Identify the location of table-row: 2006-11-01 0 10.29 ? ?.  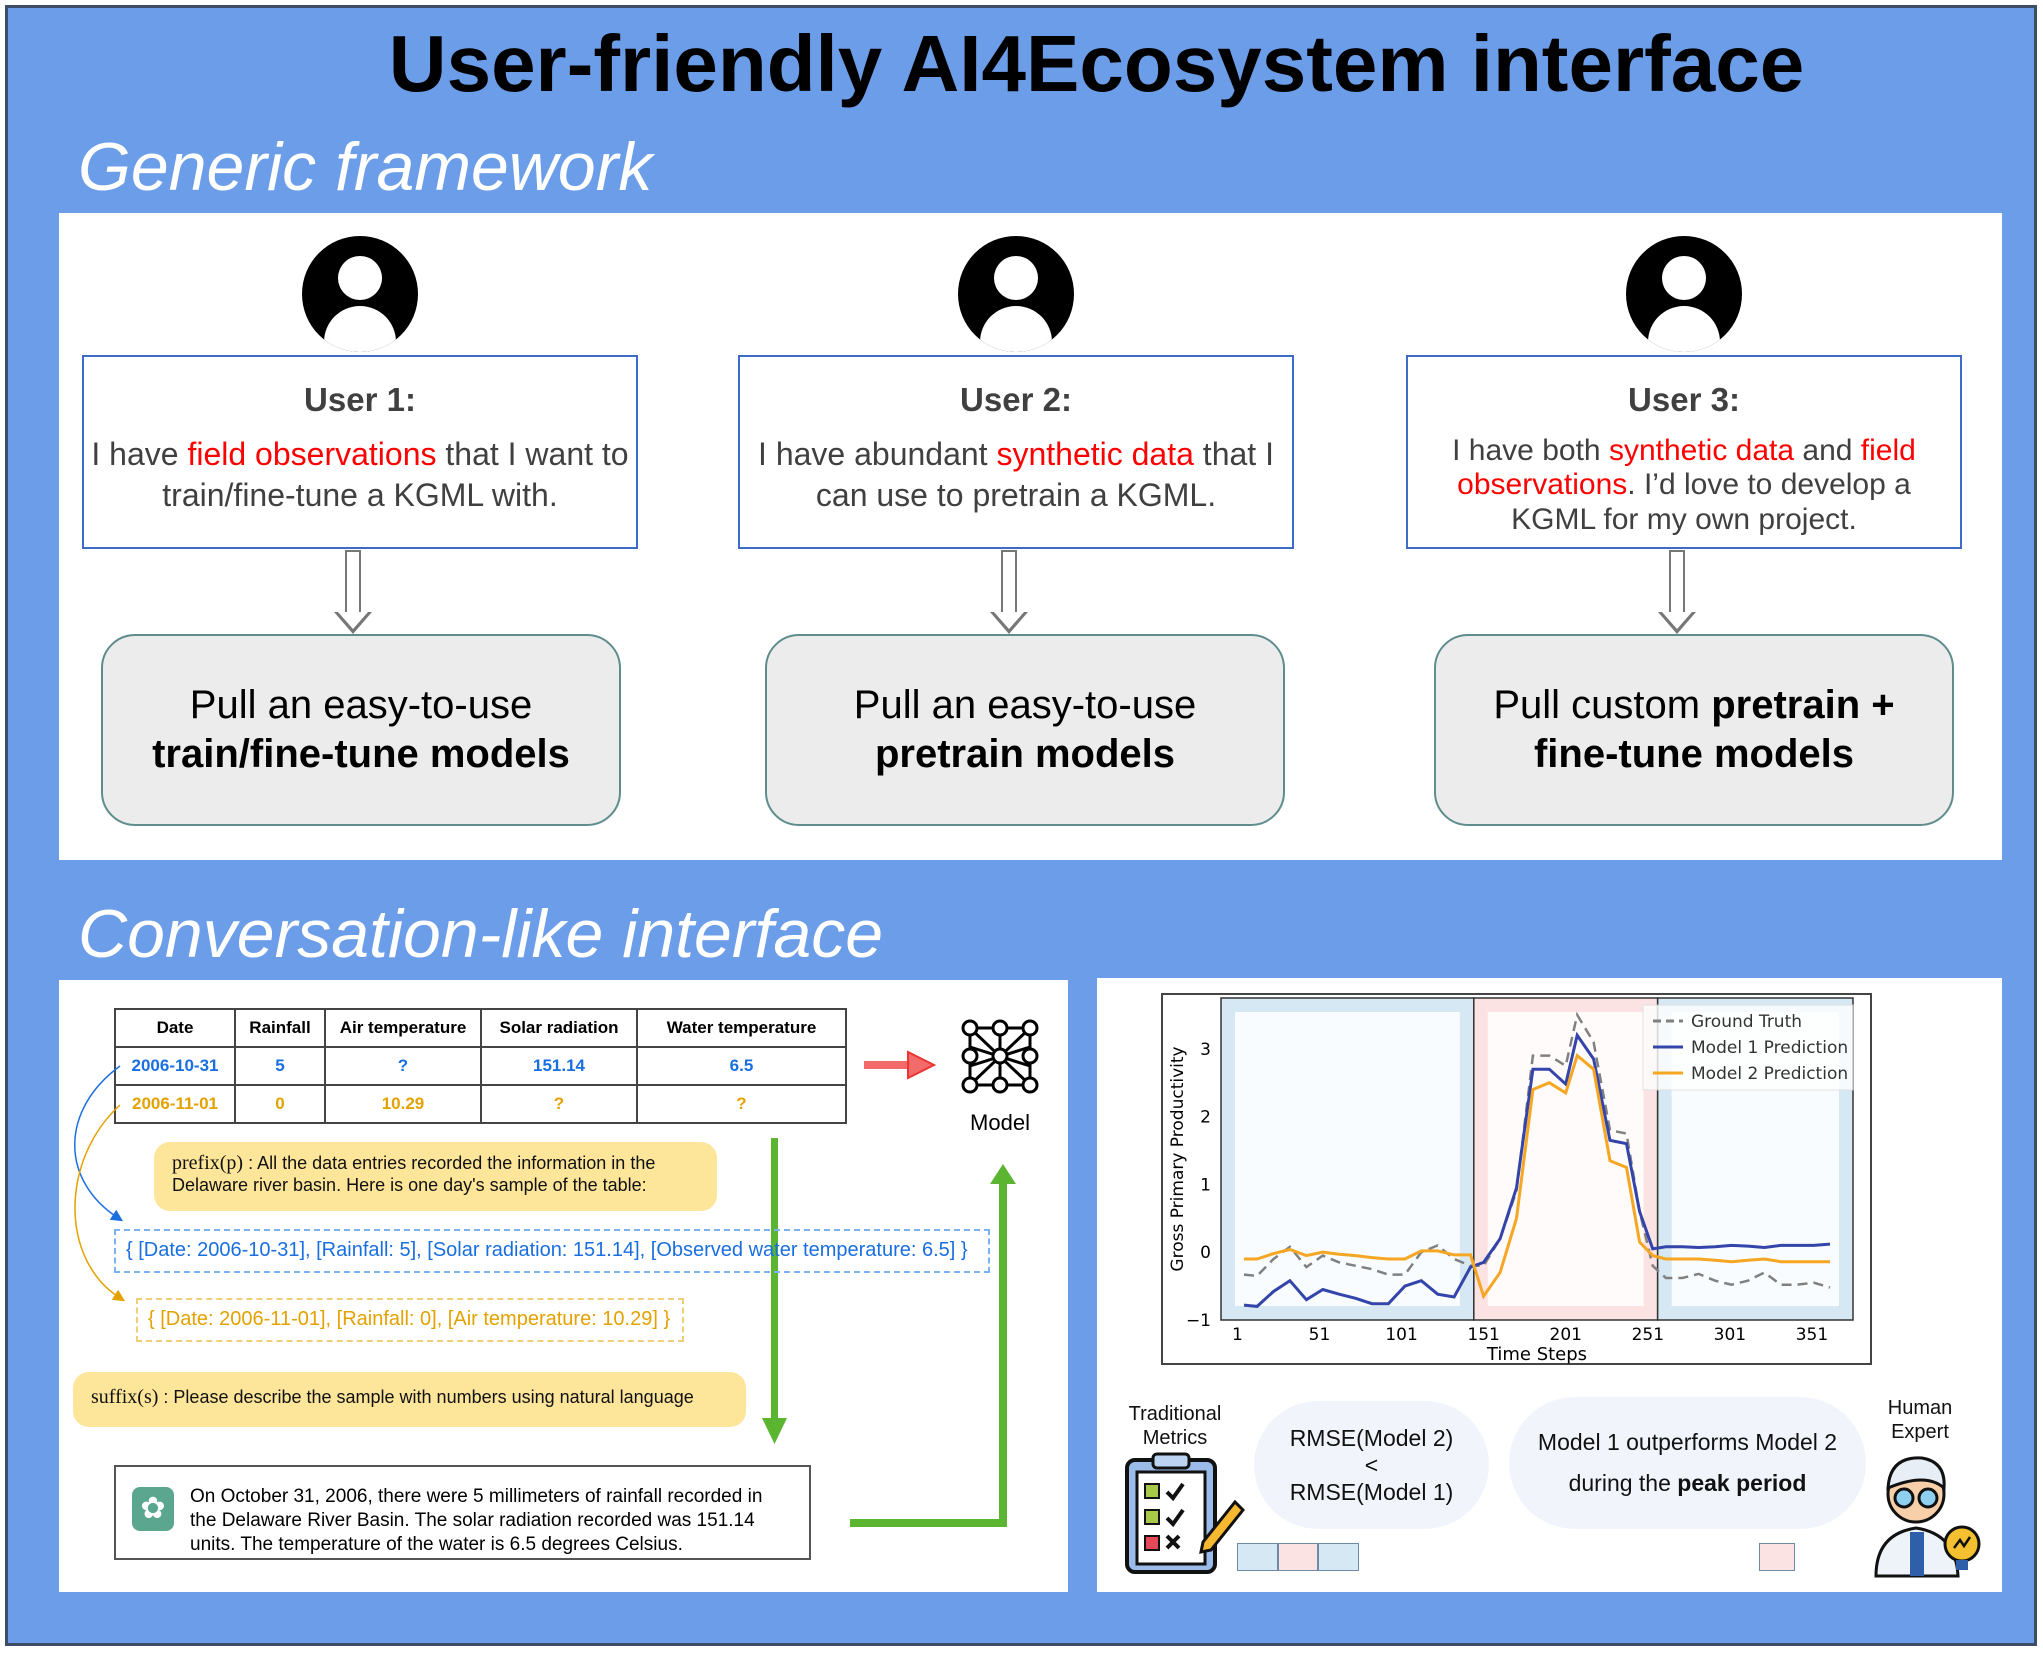
(480, 1104).